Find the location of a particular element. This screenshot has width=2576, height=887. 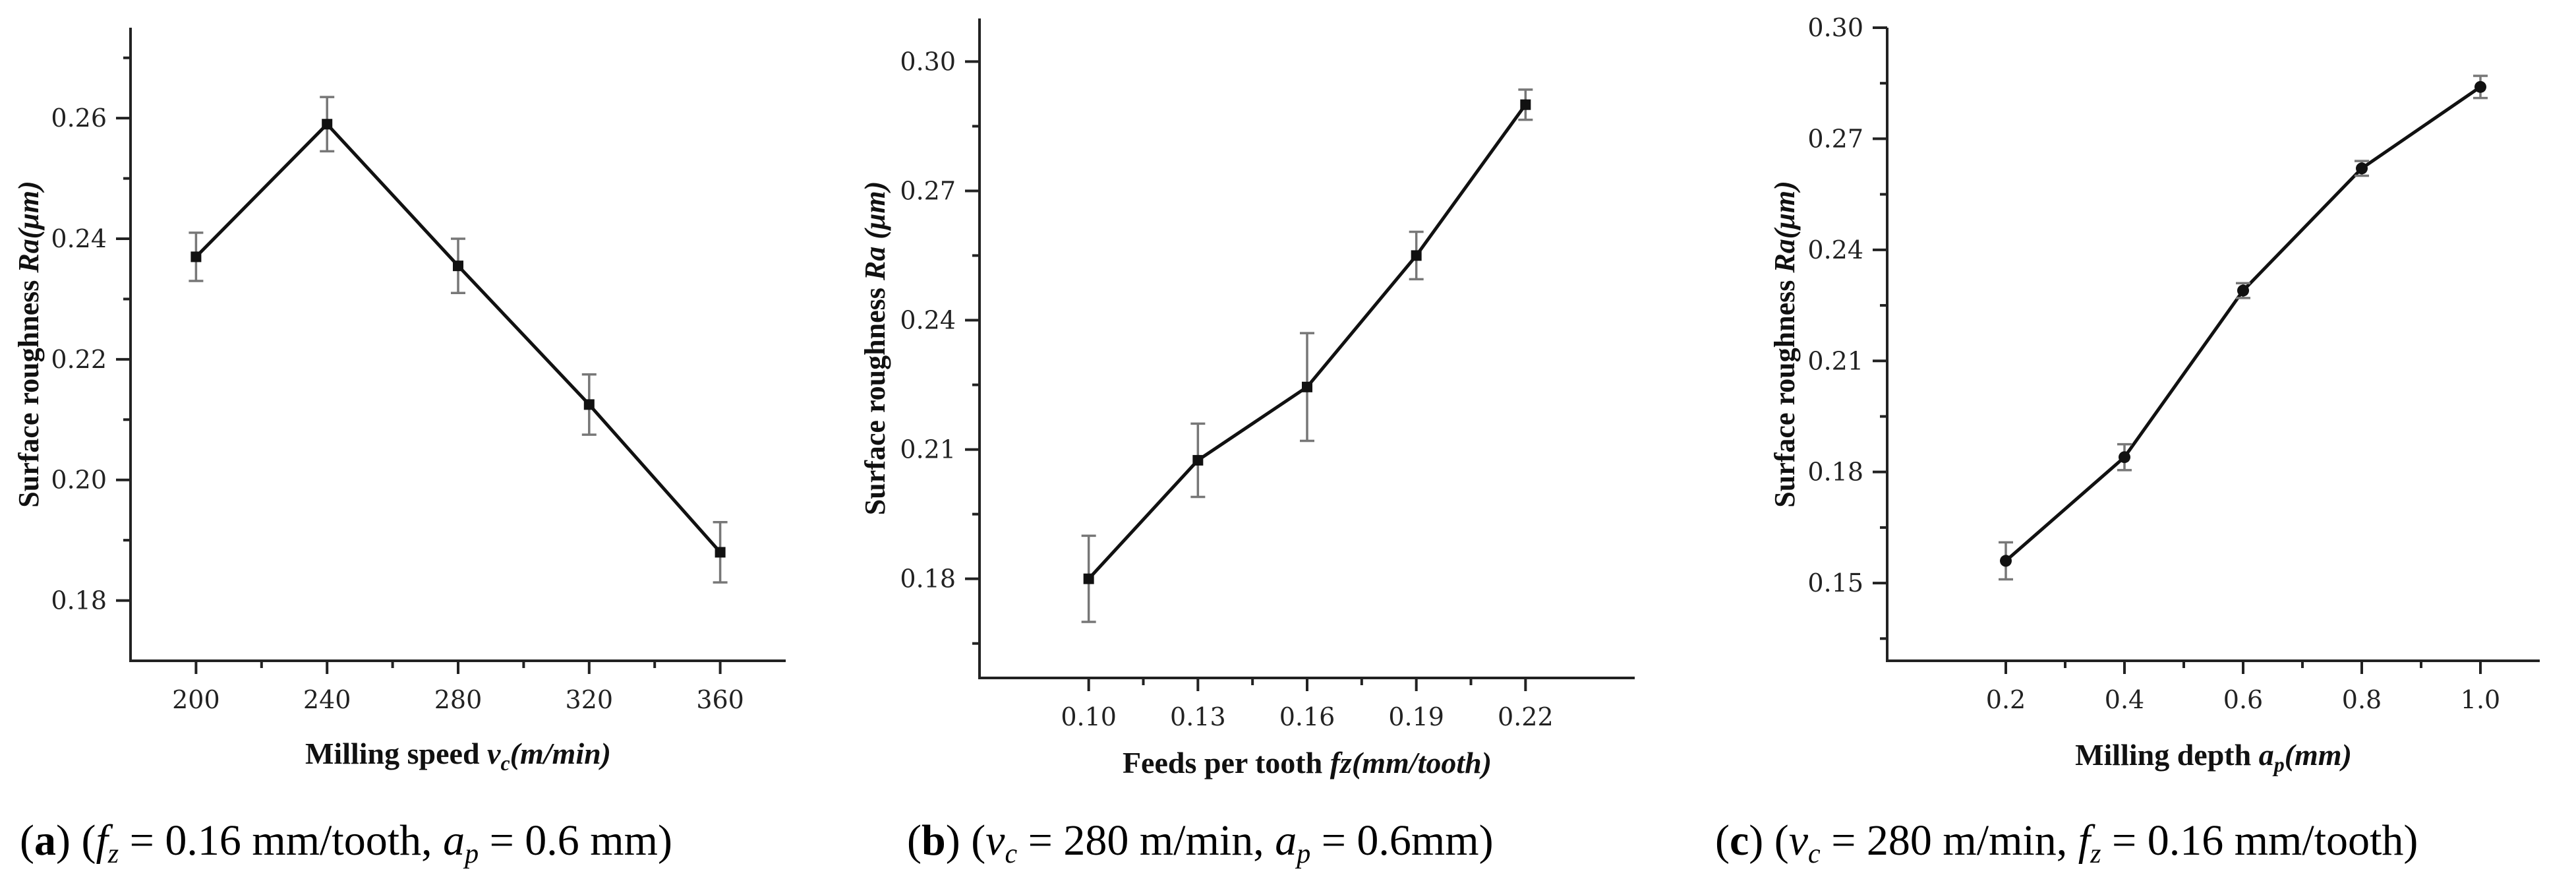

x-tick-label: 320 is located at coordinates (590, 699).